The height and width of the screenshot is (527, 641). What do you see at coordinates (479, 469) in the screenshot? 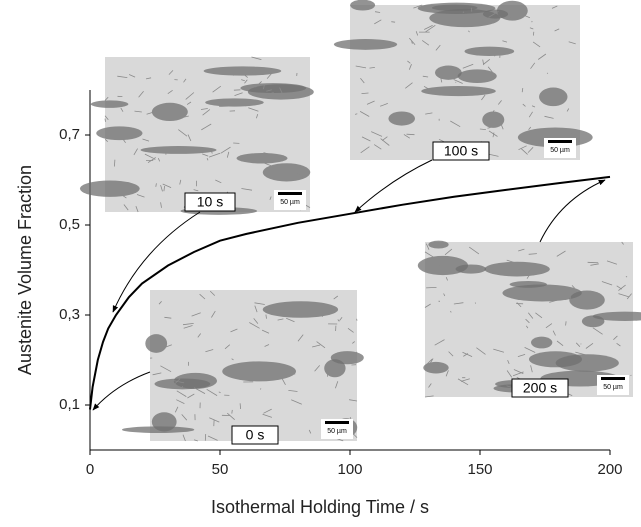
I see `x-tick-label: 150` at bounding box center [479, 469].